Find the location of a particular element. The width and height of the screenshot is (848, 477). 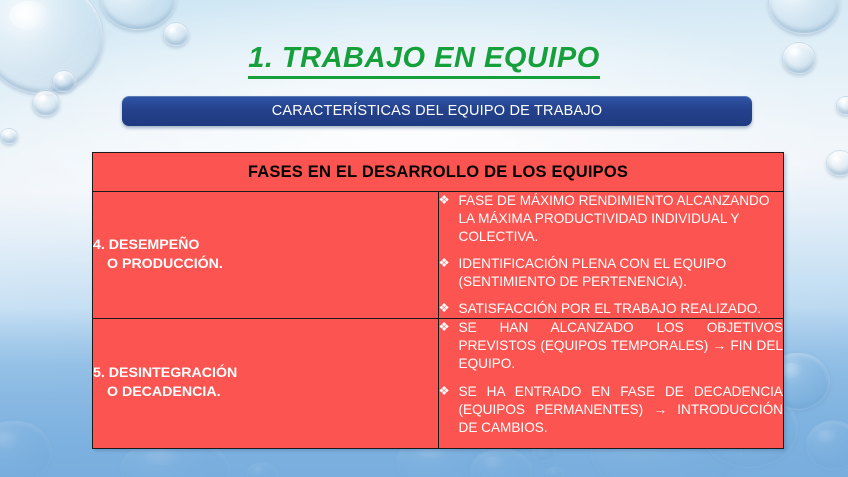

page-title: 1. TRABAJO EN EQUIPO is located at coordinates (424, 60).